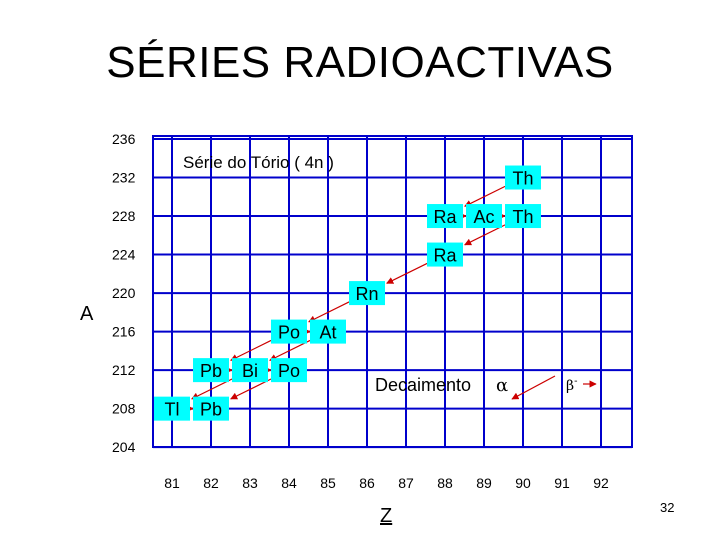  I want to click on legend-alpha-symbol: α, so click(502, 385).